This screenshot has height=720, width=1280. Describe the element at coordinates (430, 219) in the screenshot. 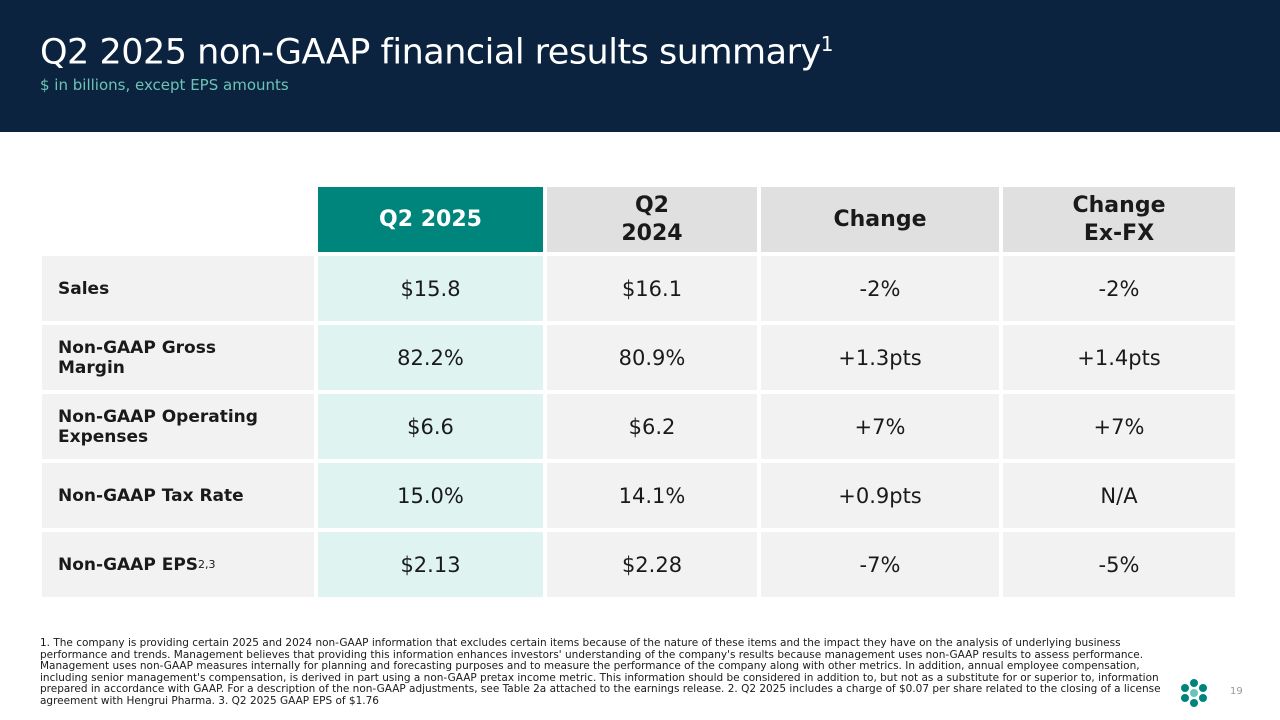

I see `column-header: Q2 2025` at that location.